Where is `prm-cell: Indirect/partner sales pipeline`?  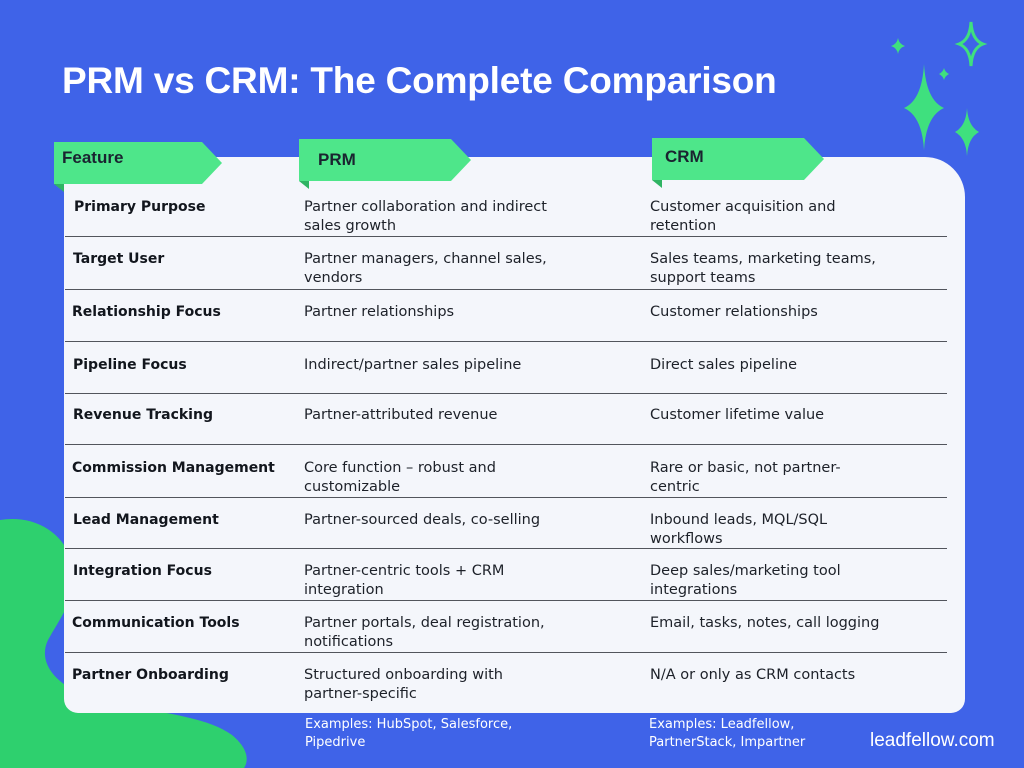
prm-cell: Indirect/partner sales pipeline is located at coordinates (413, 365).